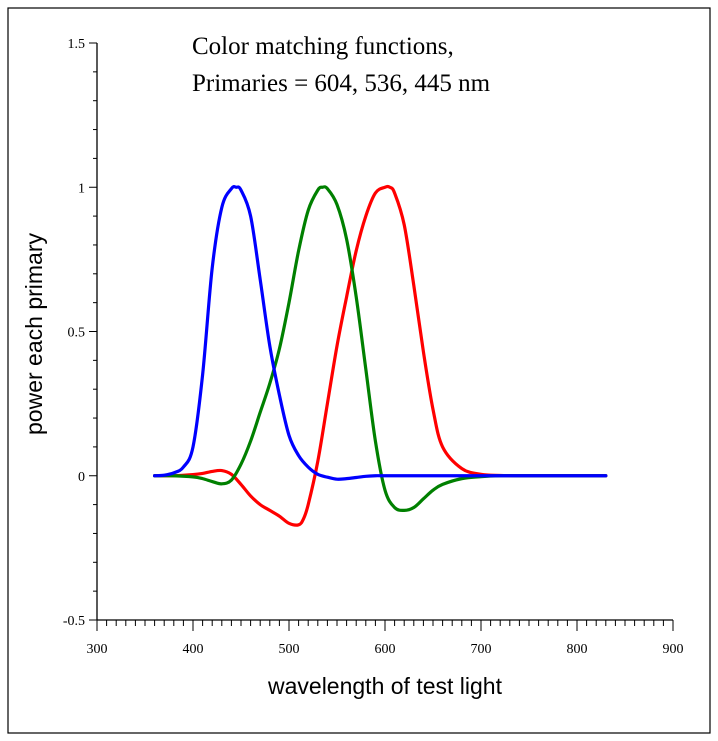 This screenshot has height=741, width=718. Describe the element at coordinates (289, 649) in the screenshot. I see `x-tick-label: 500` at that location.